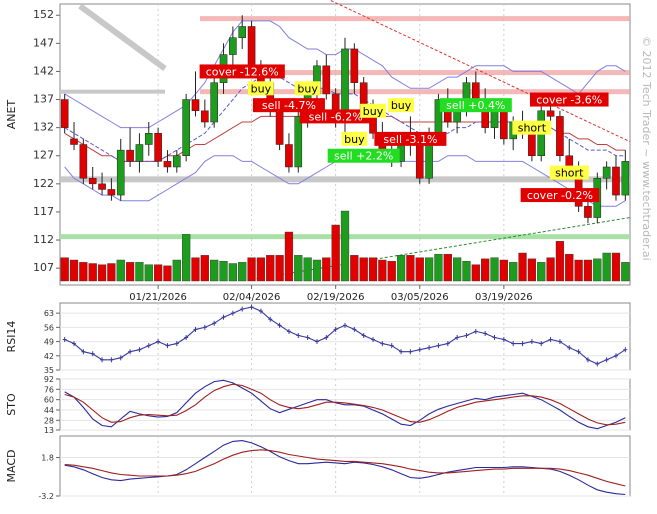 Image resolution: width=657 pixels, height=514 pixels. Describe the element at coordinates (43, 70) in the screenshot. I see `price-axis-tick-label: 142` at that location.